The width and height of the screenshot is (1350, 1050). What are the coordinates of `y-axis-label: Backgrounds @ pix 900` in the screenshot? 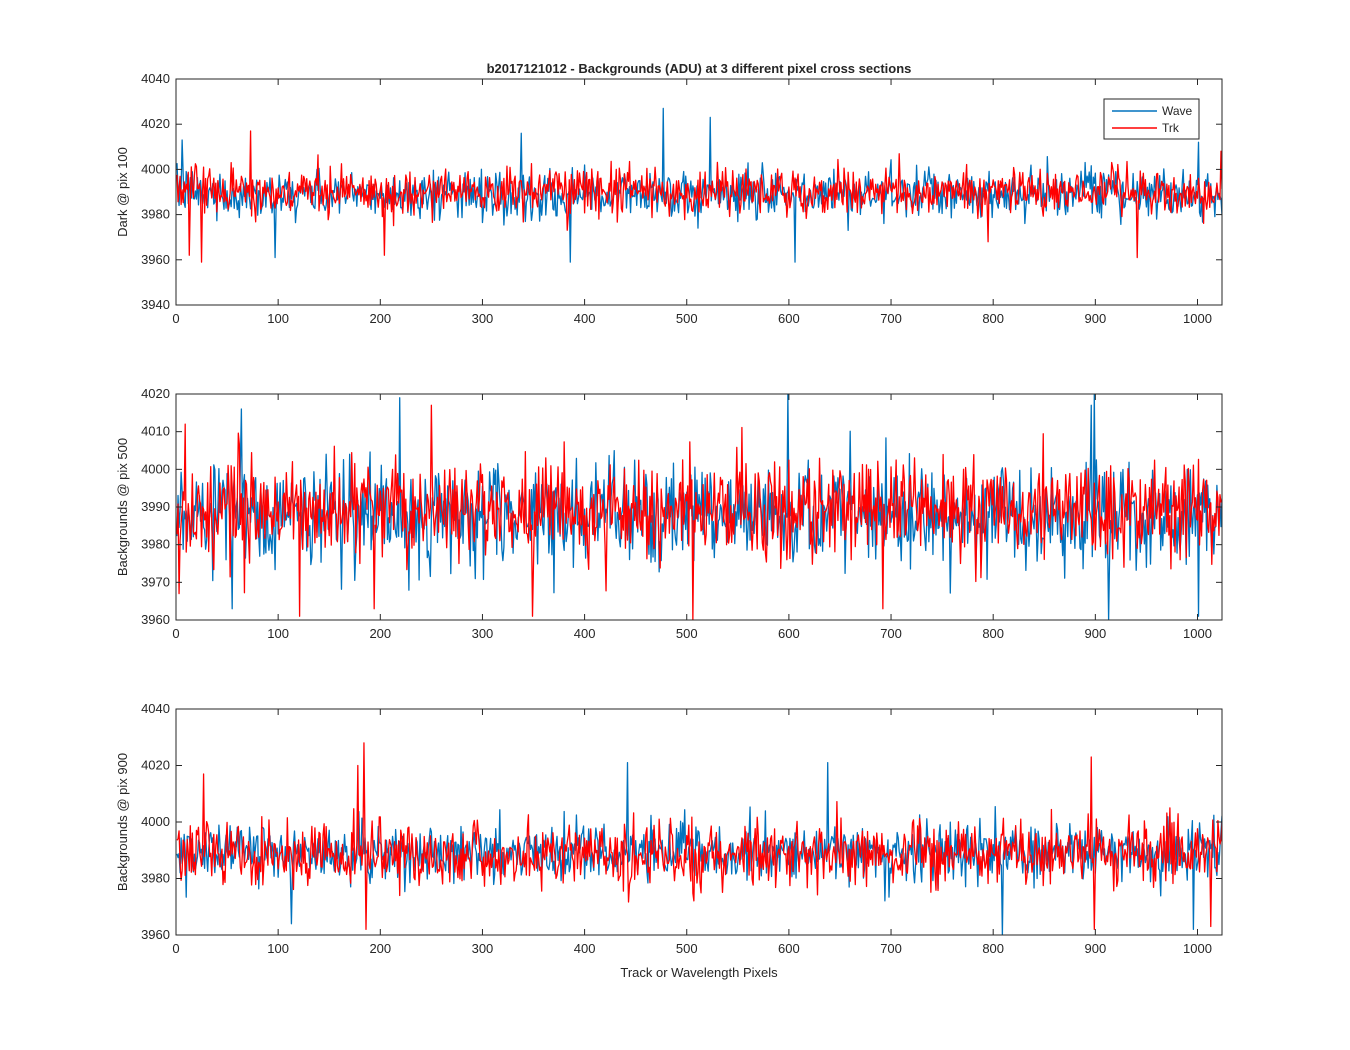 It's located at (122, 822).